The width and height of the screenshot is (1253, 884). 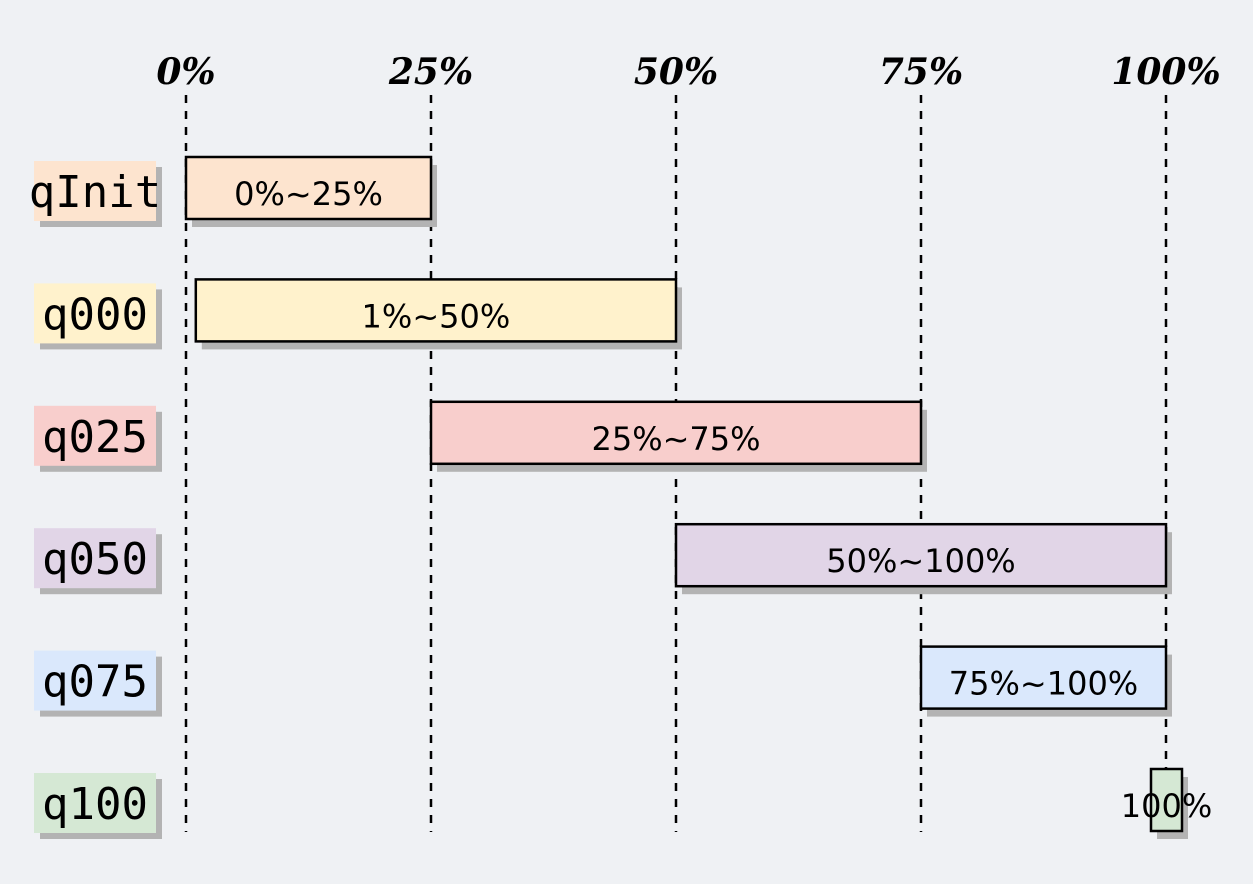 I want to click on row-label: qInit, so click(x=95, y=192).